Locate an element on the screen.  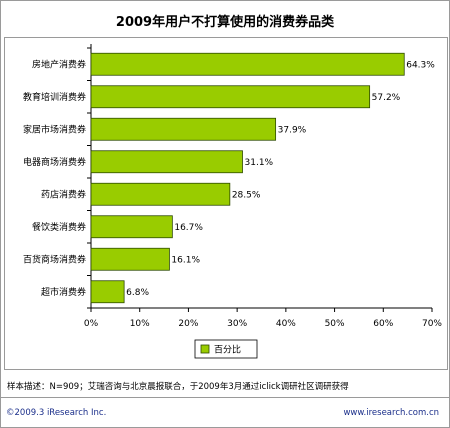
x-tick-label: 0% is located at coordinates (91, 324).